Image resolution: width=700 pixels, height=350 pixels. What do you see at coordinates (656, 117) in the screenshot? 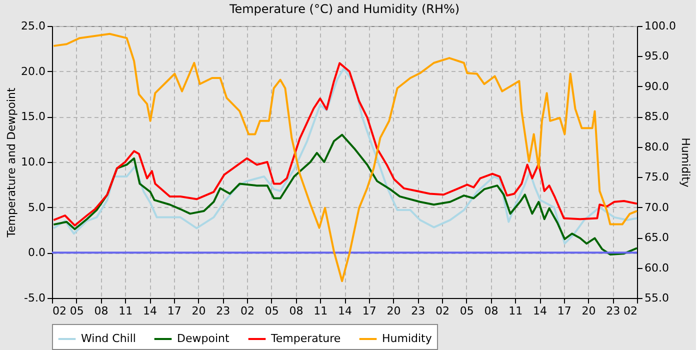
I see `y2-tick-label: 85.0` at bounding box center [656, 117].